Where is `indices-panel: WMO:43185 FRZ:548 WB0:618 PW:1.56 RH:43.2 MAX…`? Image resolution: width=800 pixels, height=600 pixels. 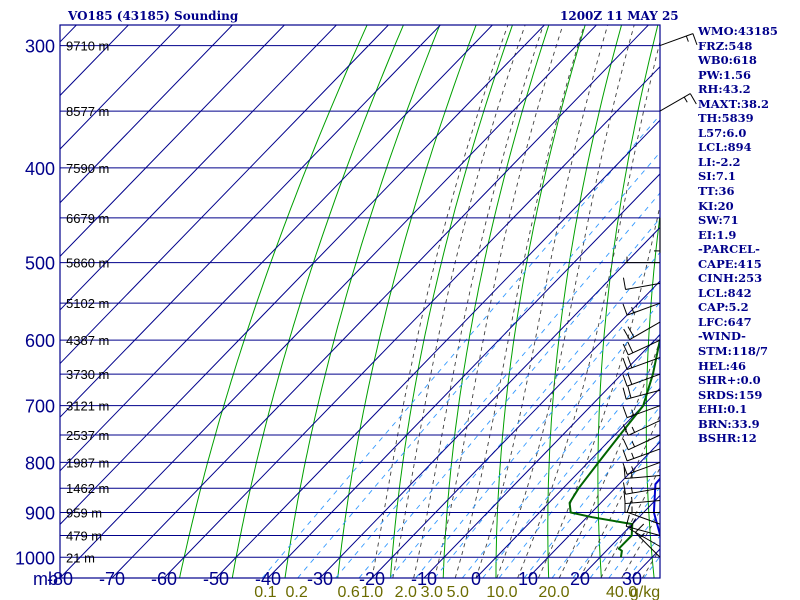
indices-panel: WMO:43185 FRZ:548 WB0:618 PW:1.56 RH:43.2 MAX… is located at coordinates (738, 235).